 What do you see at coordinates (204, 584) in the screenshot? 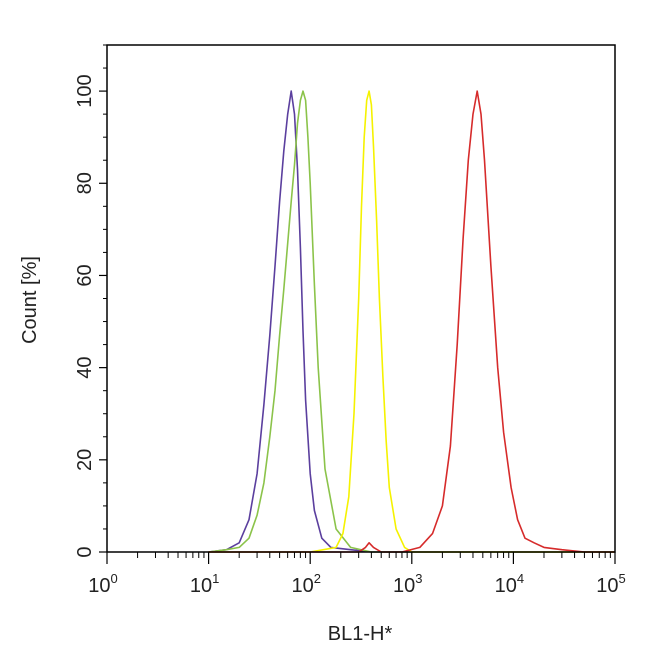
I see `x-tick-label: 10¹` at bounding box center [204, 584].